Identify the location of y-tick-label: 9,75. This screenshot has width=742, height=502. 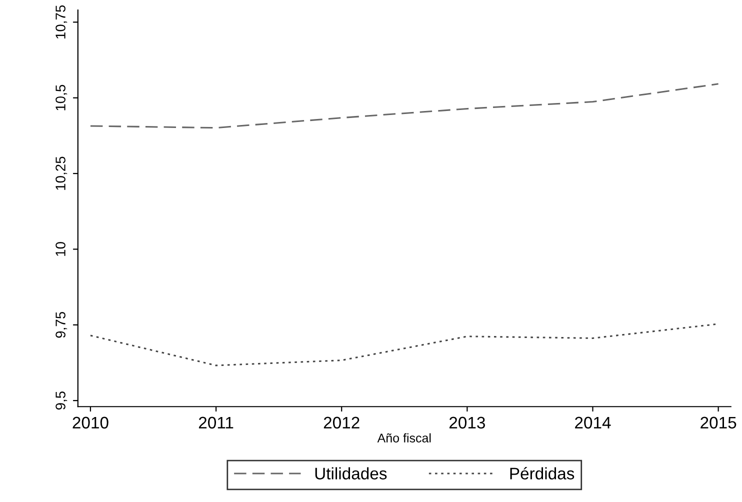
(62, 325).